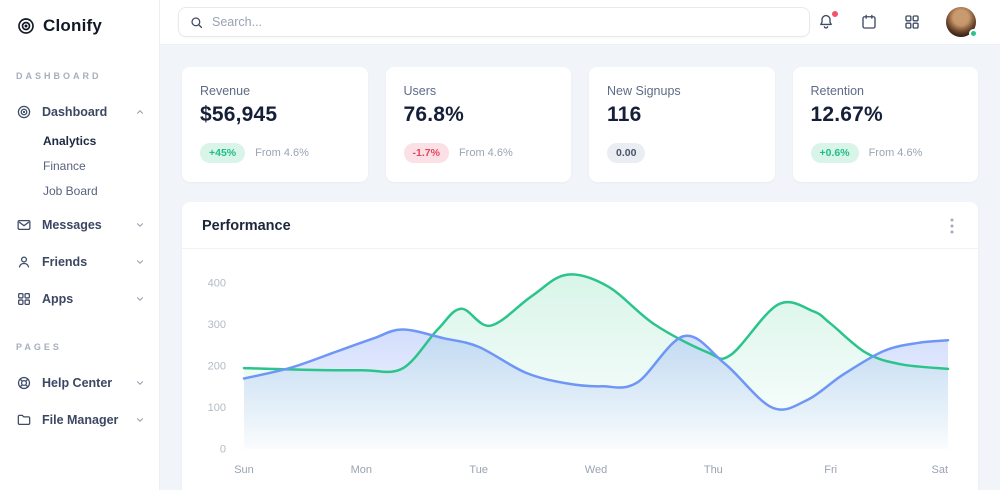 This screenshot has height=490, width=1000. I want to click on kebab-menu-button, so click(952, 226).